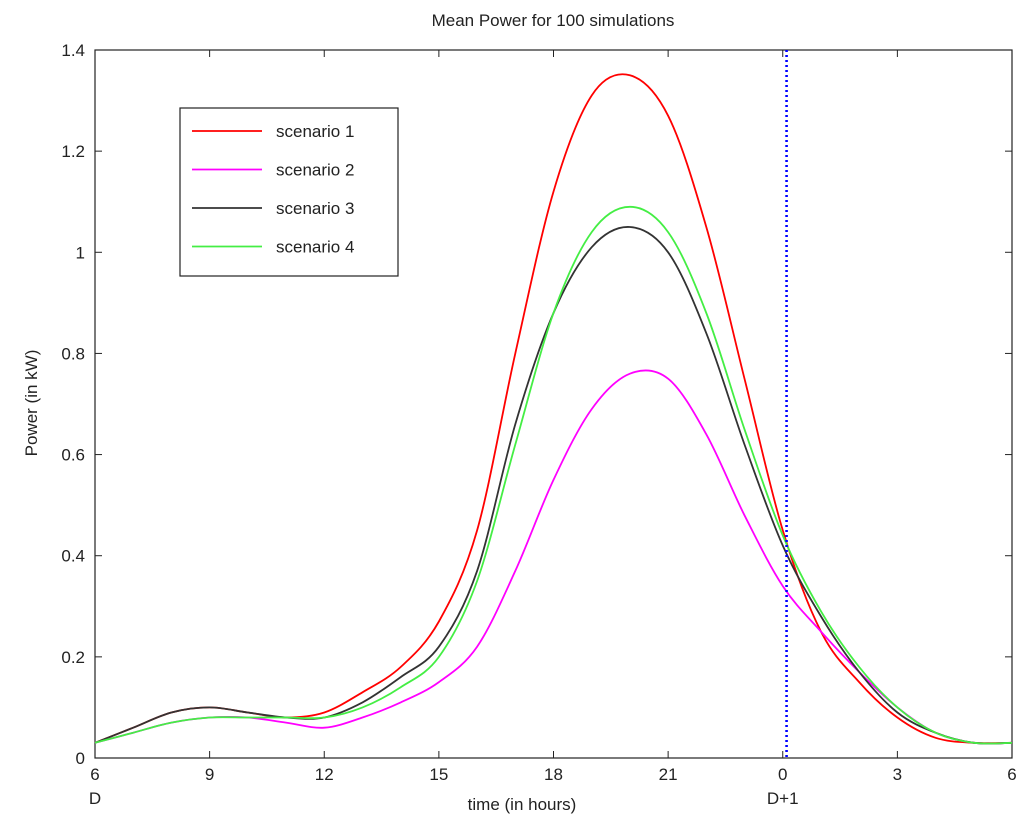 The height and width of the screenshot is (822, 1025). Describe the element at coordinates (73, 556) in the screenshot. I see `y-tick-label: 0.4` at that location.